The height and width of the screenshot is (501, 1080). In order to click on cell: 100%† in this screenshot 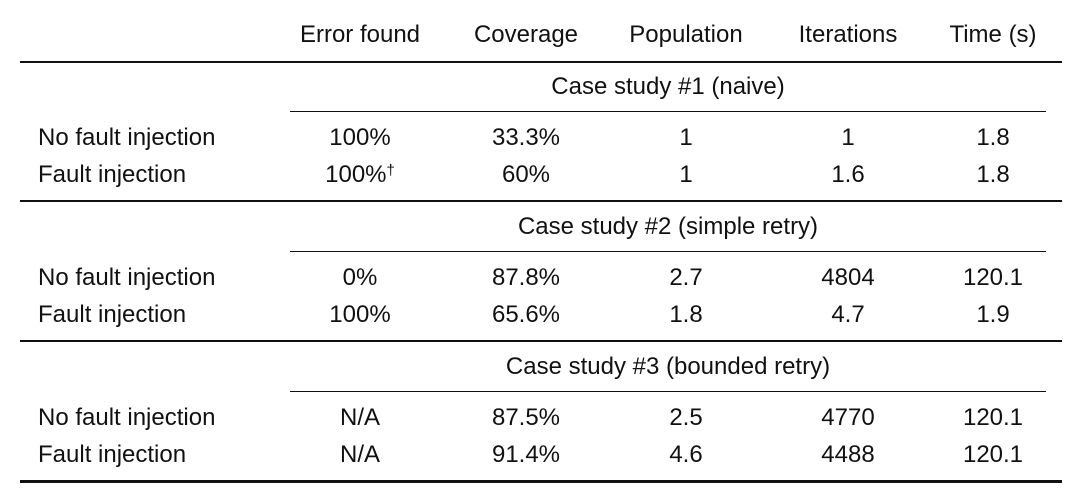, I will do `click(360, 175)`.